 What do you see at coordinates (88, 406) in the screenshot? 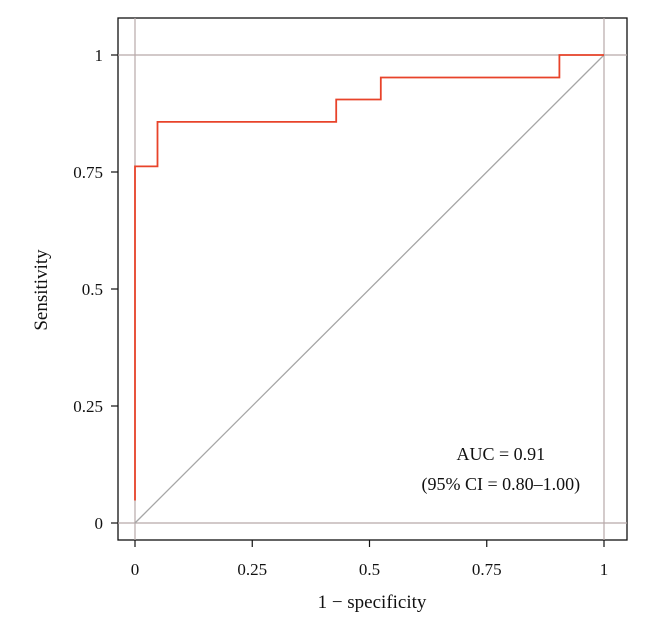
I see `y-tick-label-1: 0.25` at bounding box center [88, 406].